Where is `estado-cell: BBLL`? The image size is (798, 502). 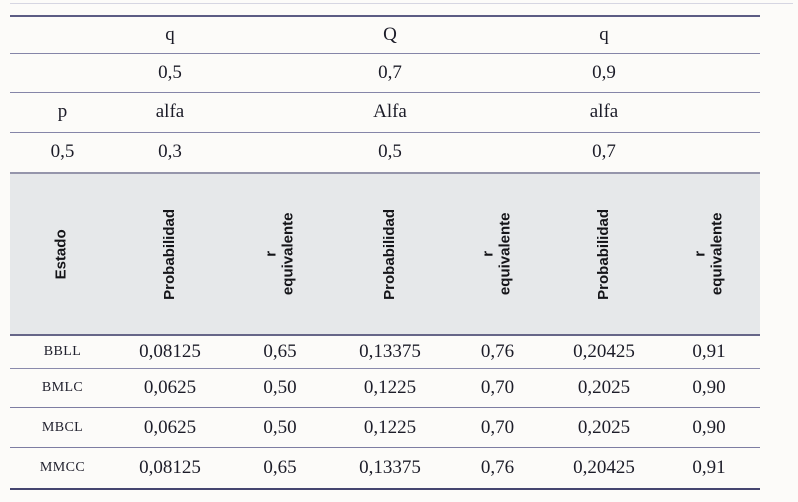
estado-cell: BBLL is located at coordinates (62, 351).